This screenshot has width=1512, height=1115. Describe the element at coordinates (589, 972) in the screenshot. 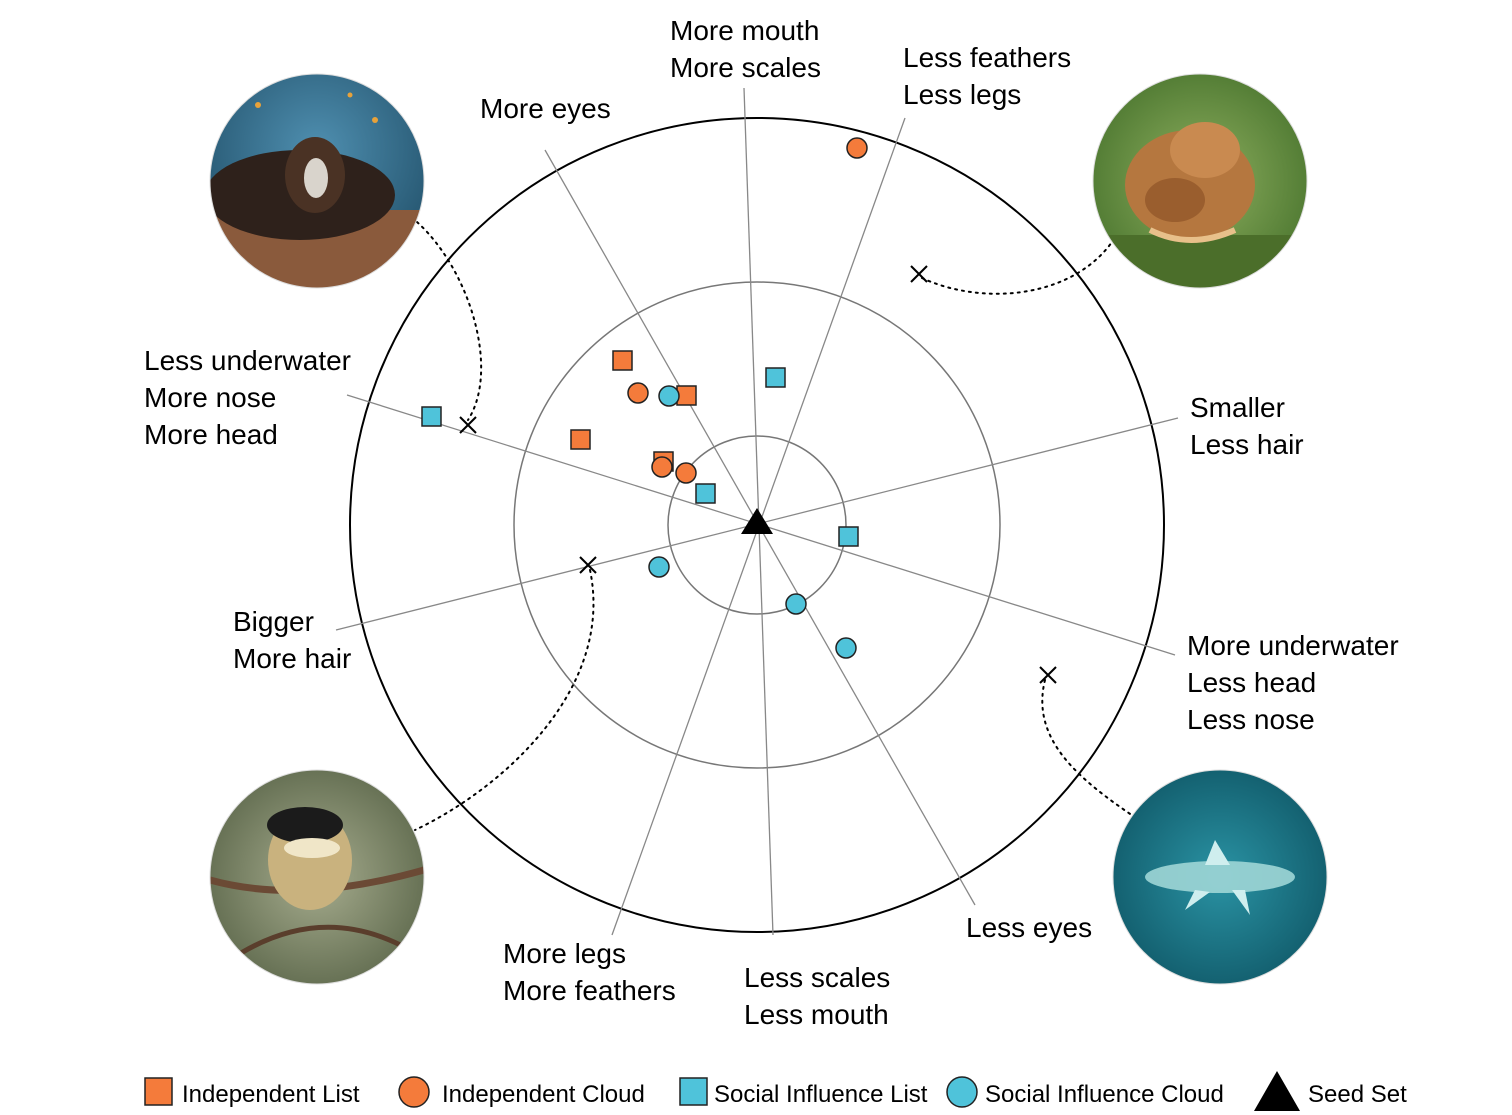

I see `axis-label-more-legs-more-feathers: More legs More feathers` at that location.